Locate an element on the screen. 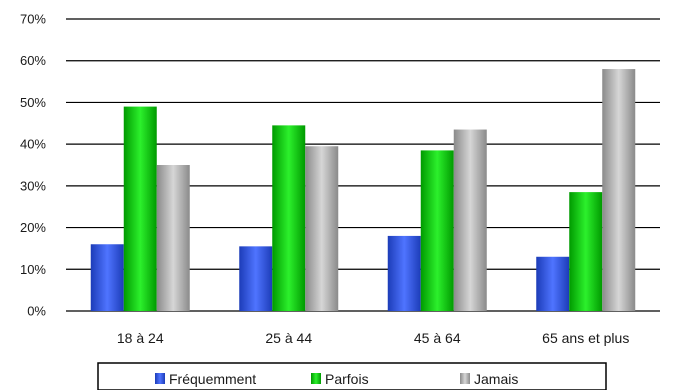 Image resolution: width=674 pixels, height=390 pixels. legend-label: Fréquemment is located at coordinates (212, 379).